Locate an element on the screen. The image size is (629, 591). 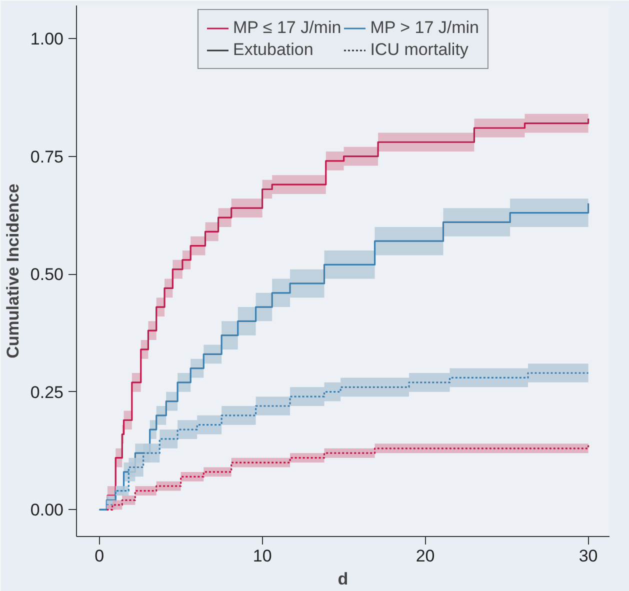
y-tick-label: 0.25 is located at coordinates (47, 392).